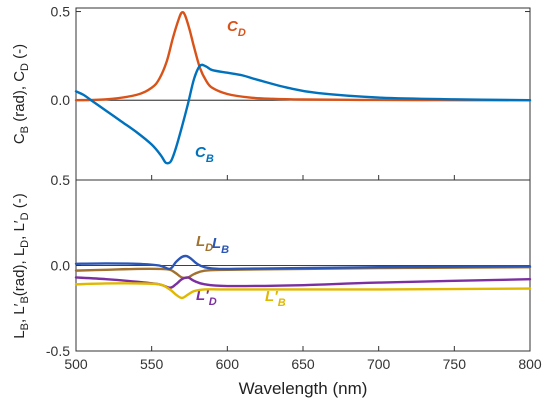 This screenshot has width=550, height=407. What do you see at coordinates (303, 291) in the screenshot?
I see `series-line-lprime-b` at bounding box center [303, 291].